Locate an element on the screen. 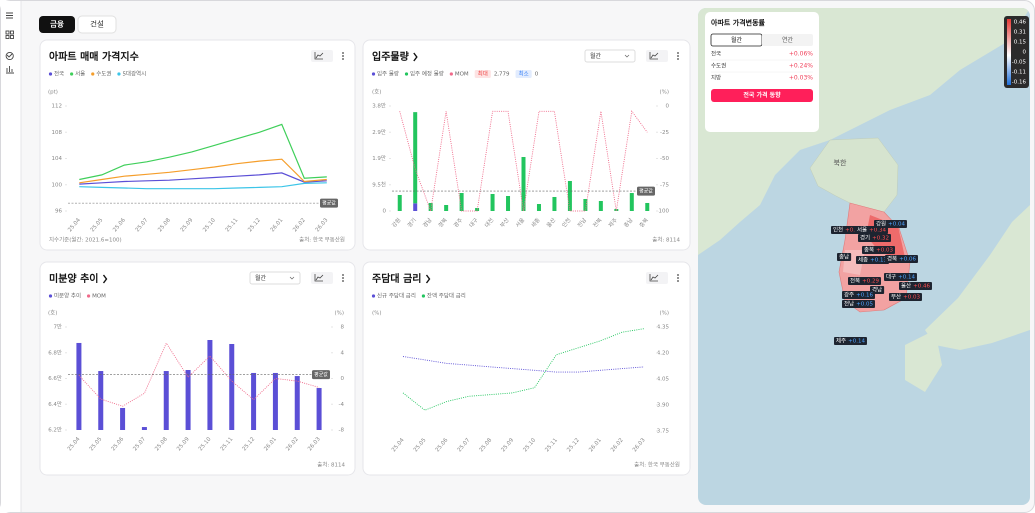 The width and height of the screenshot is (1035, 513). y-axis-label: (pt) is located at coordinates (53, 93).